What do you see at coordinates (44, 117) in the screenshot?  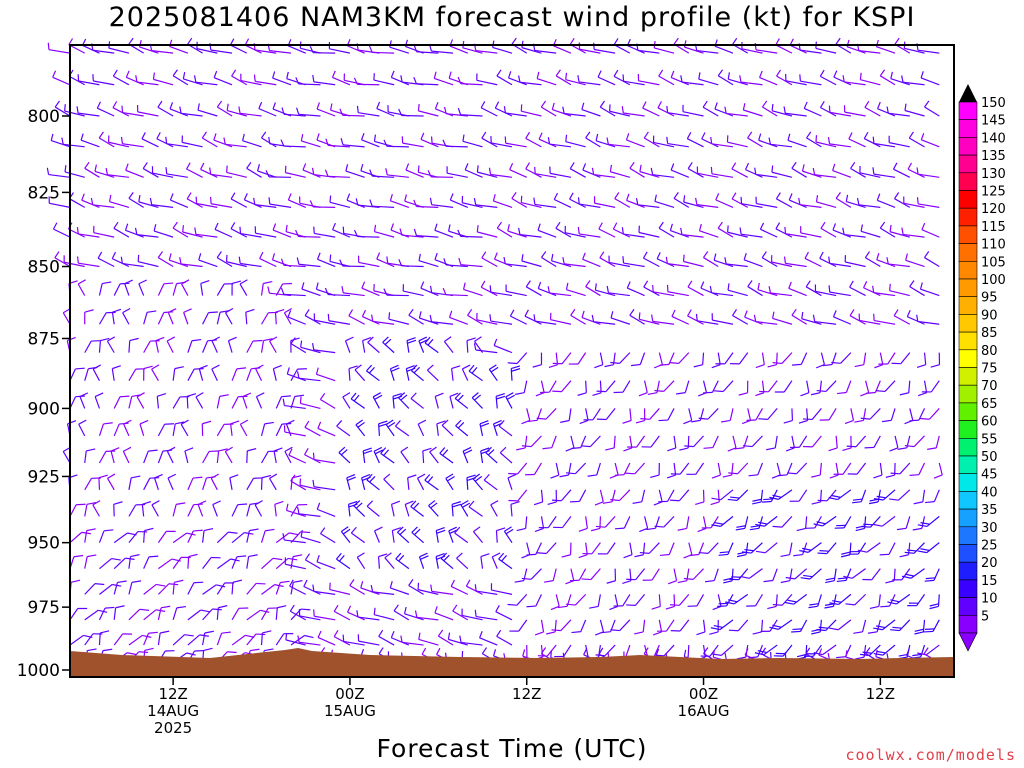 I see `y-tick-label: 800` at bounding box center [44, 117].